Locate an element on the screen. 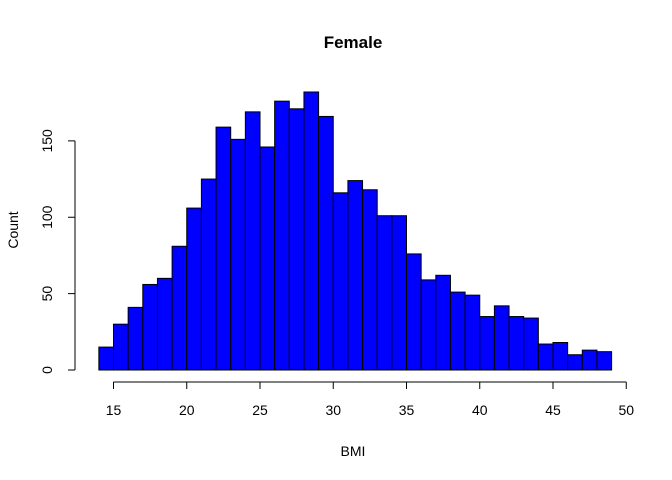 Image resolution: width=672 pixels, height=480 pixels. x-tick-label: 45 is located at coordinates (553, 410).